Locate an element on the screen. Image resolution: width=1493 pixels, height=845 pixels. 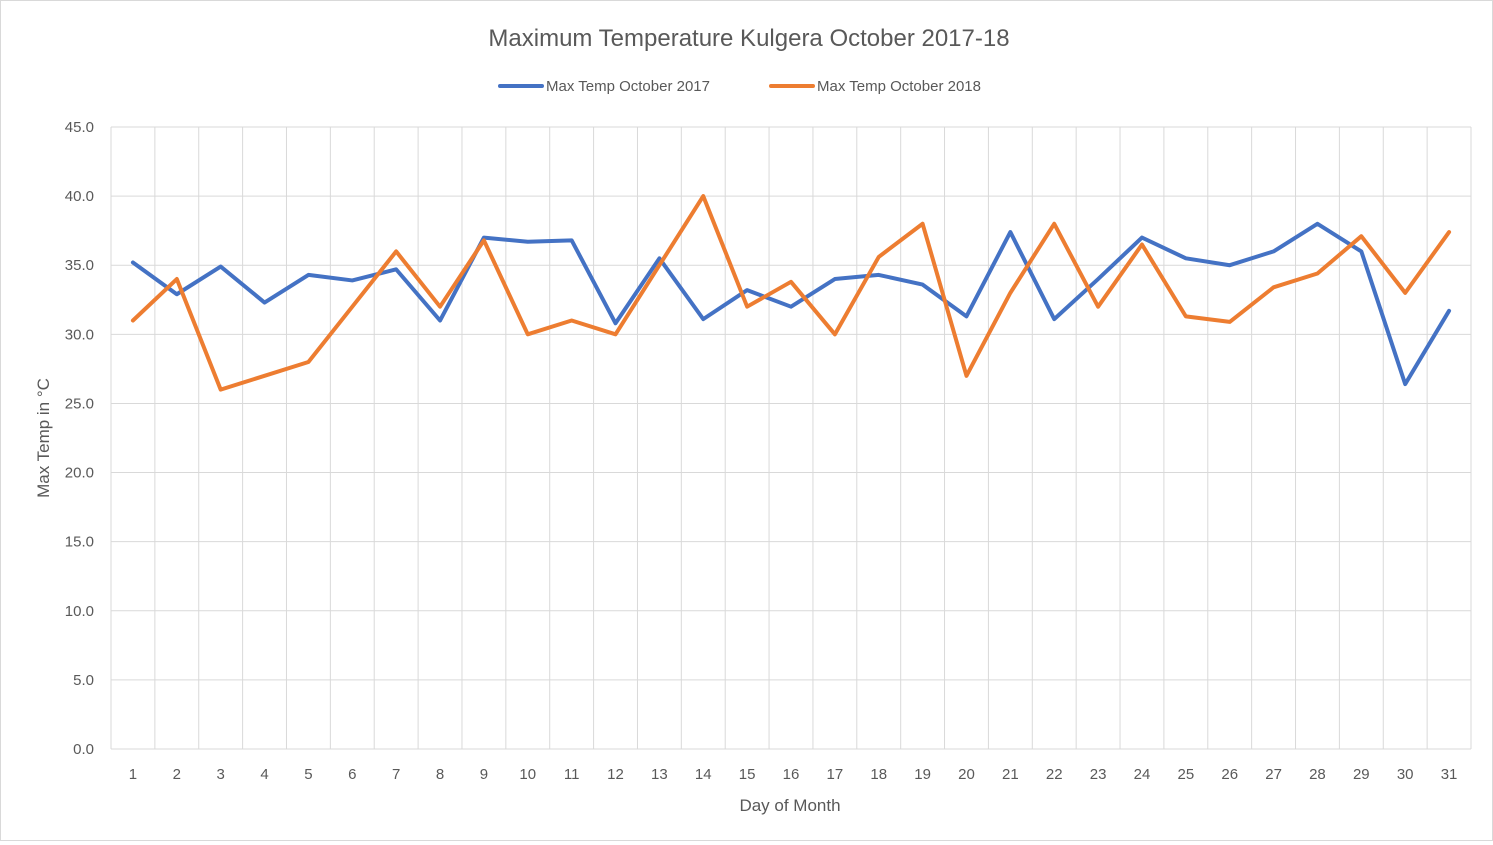
x-tick-label: 14 is located at coordinates (703, 774).